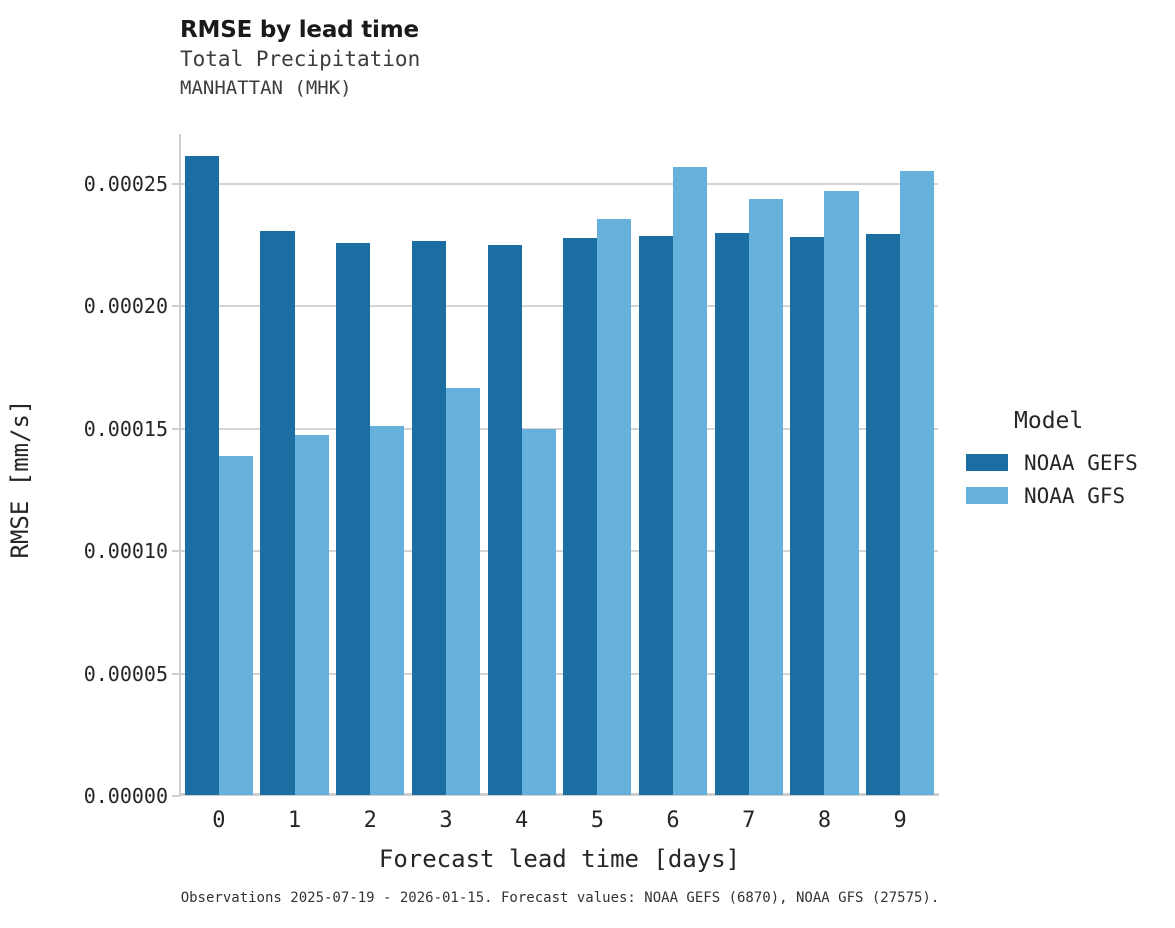 The width and height of the screenshot is (1175, 928). I want to click on x-axis-tick-label: 2, so click(370, 820).